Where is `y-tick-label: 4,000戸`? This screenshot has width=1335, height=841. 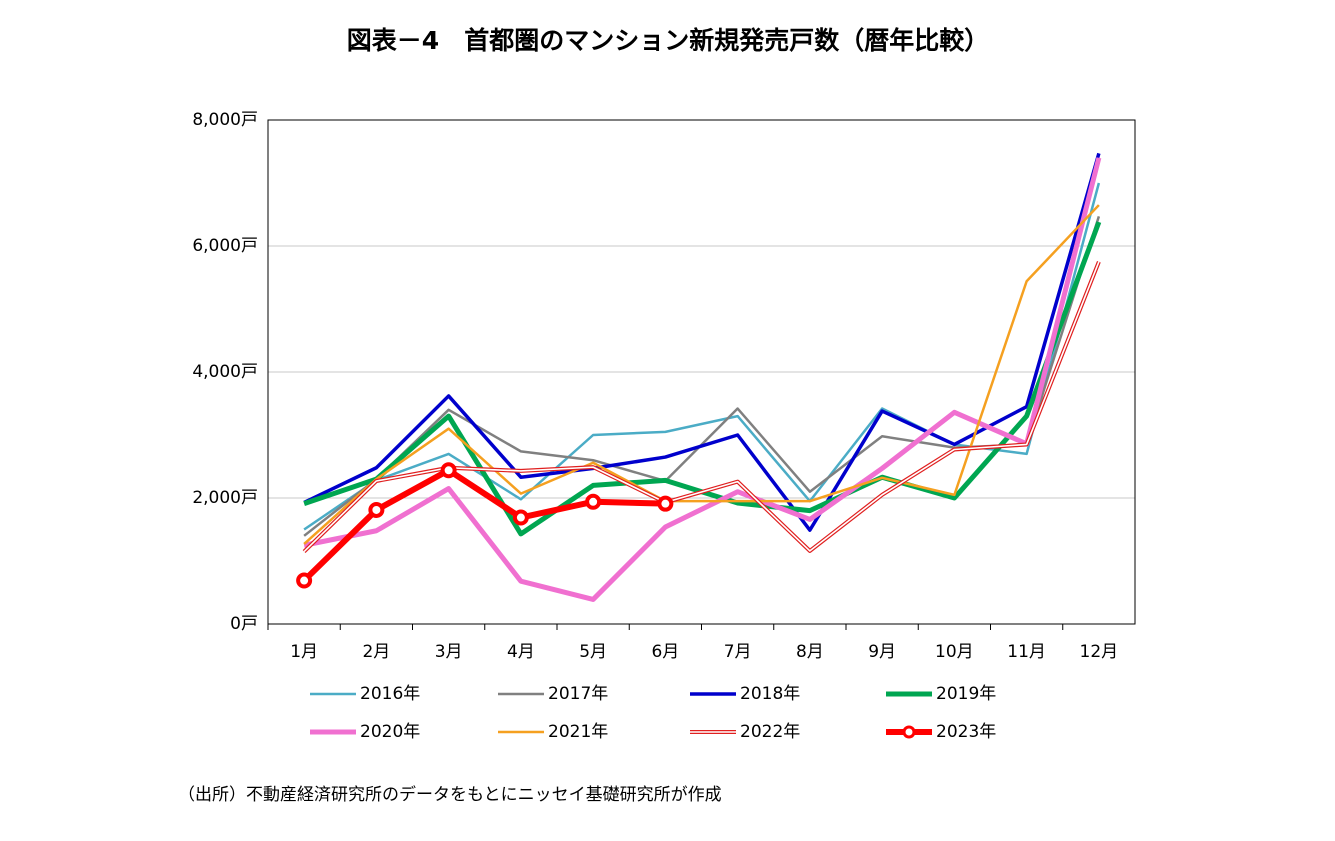
y-tick-label: 4,000戸 is located at coordinates (225, 372).